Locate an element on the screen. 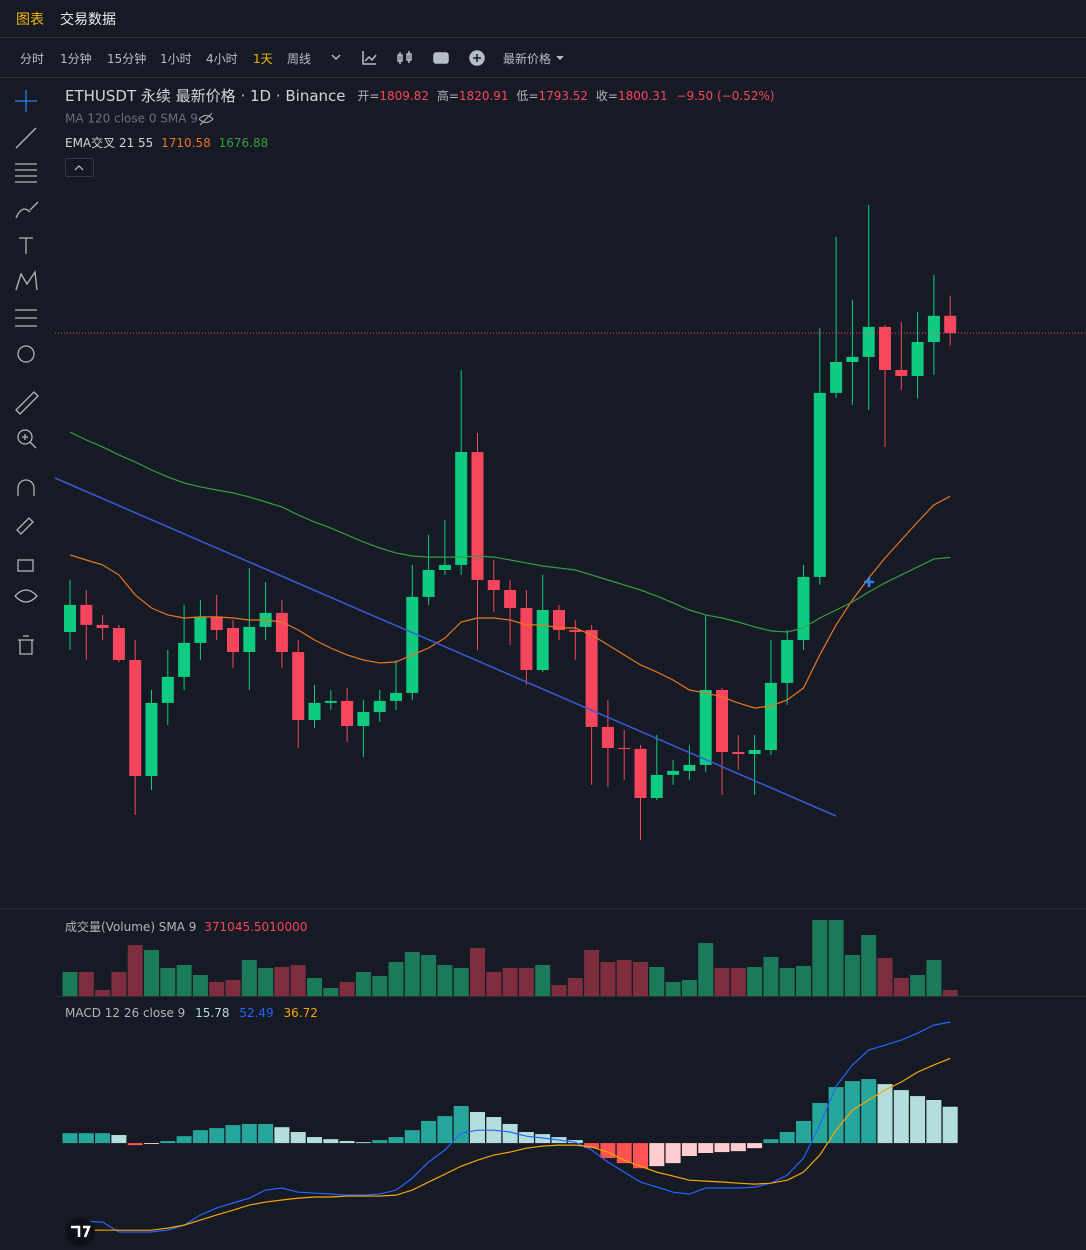 This screenshot has width=1086, height=1250. ema-value: 1710.58 is located at coordinates (186, 143).